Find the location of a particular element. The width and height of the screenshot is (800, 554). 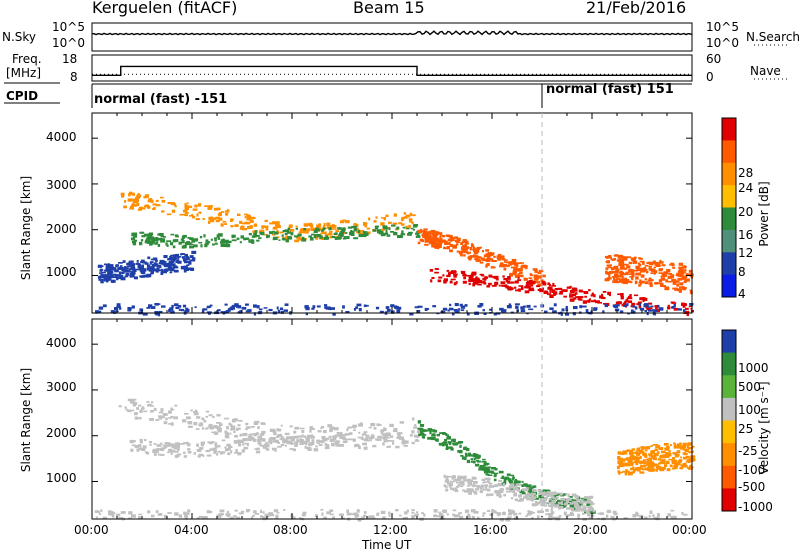

power-cbar-tick-2: 20 is located at coordinates (746, 212).